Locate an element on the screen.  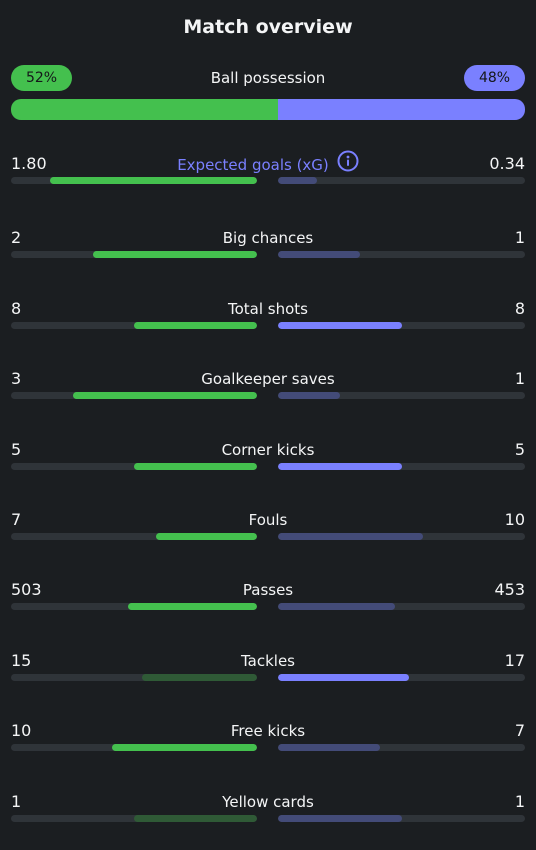
stat-name: Expected goals (xG) is located at coordinates (268, 164).